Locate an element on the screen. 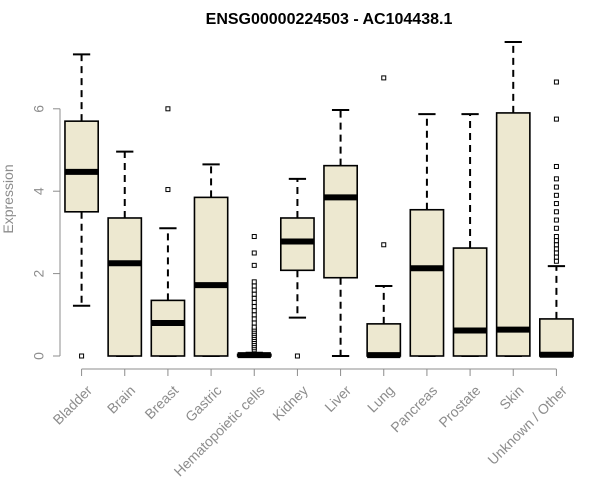 The width and height of the screenshot is (600, 500). box-unknown-other is located at coordinates (556, 218).